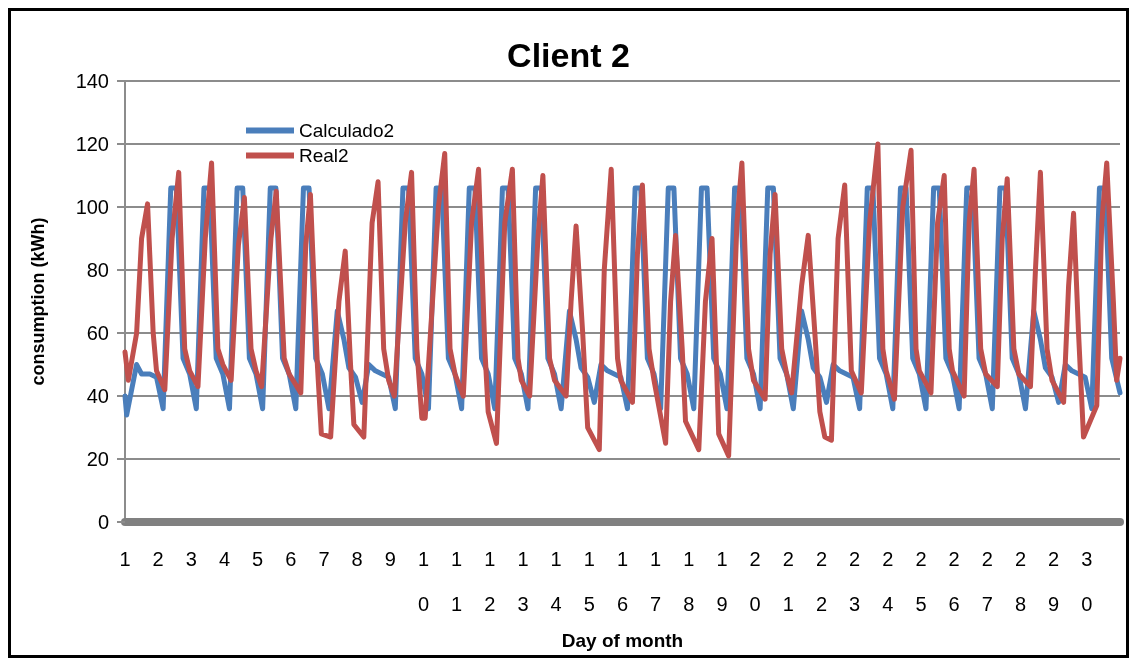 The image size is (1137, 666). Describe the element at coordinates (423, 581) in the screenshot. I see `x-tick-label: 1 0` at that location.